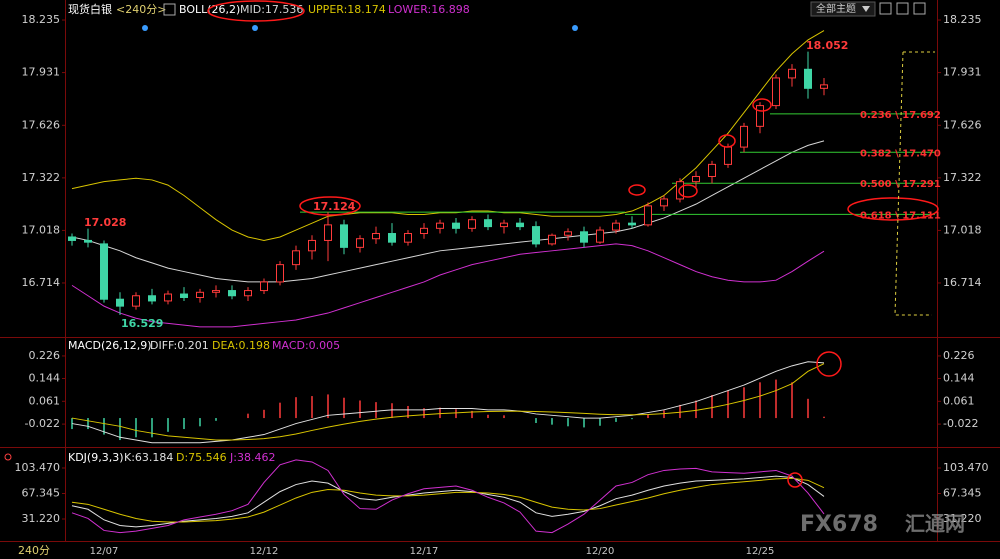 The height and width of the screenshot is (559, 1000). I want to click on projection-bracket, so click(914, 183).